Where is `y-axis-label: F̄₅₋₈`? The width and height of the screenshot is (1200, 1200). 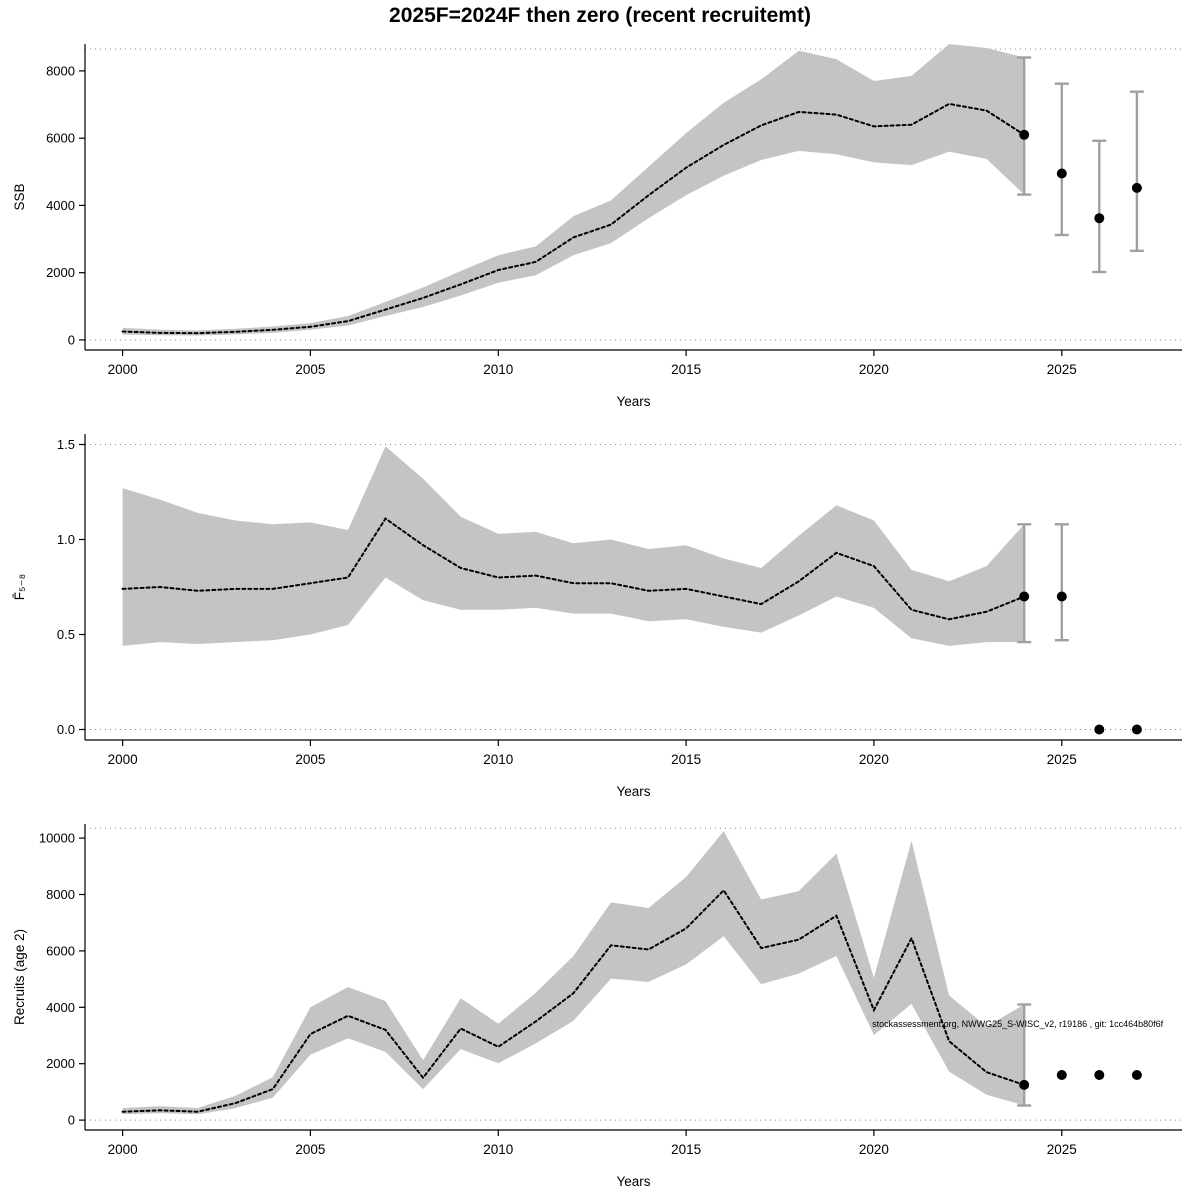
y-axis-label: F̄₅₋₈ is located at coordinates (19, 587).